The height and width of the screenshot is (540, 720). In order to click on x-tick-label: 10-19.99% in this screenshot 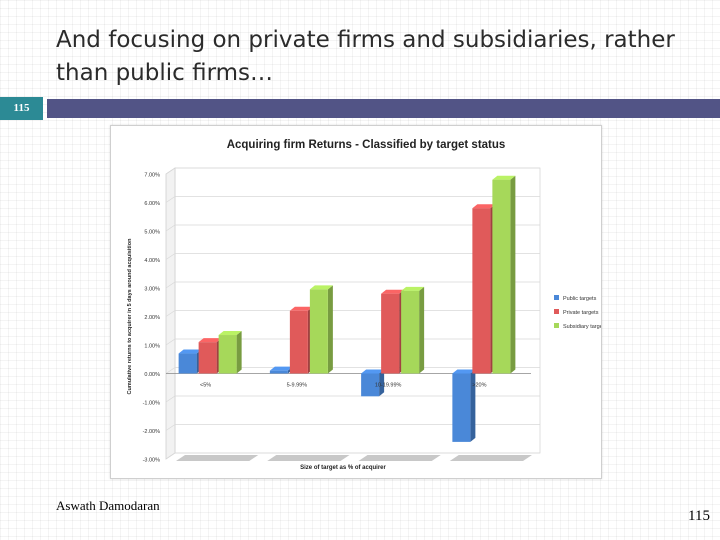, I will do `click(388, 386)`.